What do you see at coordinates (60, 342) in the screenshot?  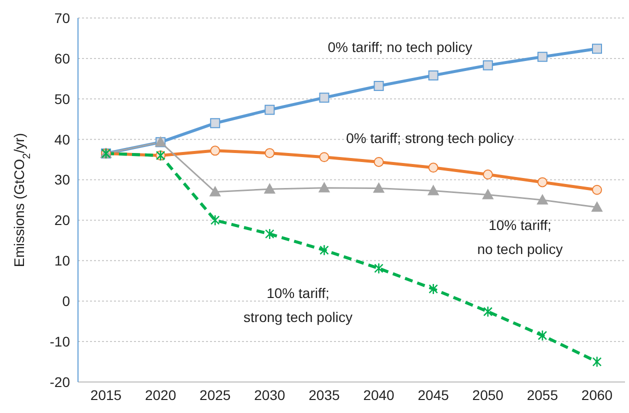 I see `y-tick-label: -10` at bounding box center [60, 342].